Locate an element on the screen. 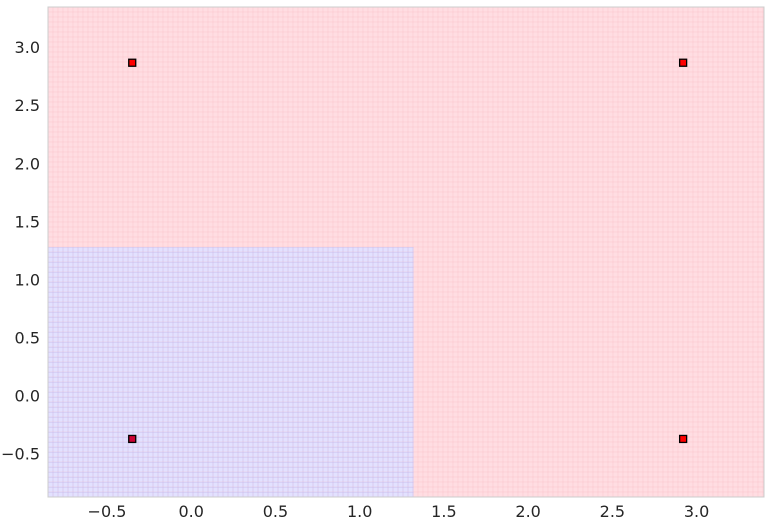 The width and height of the screenshot is (769, 531). x-tick-label: 1.5 is located at coordinates (443, 511).